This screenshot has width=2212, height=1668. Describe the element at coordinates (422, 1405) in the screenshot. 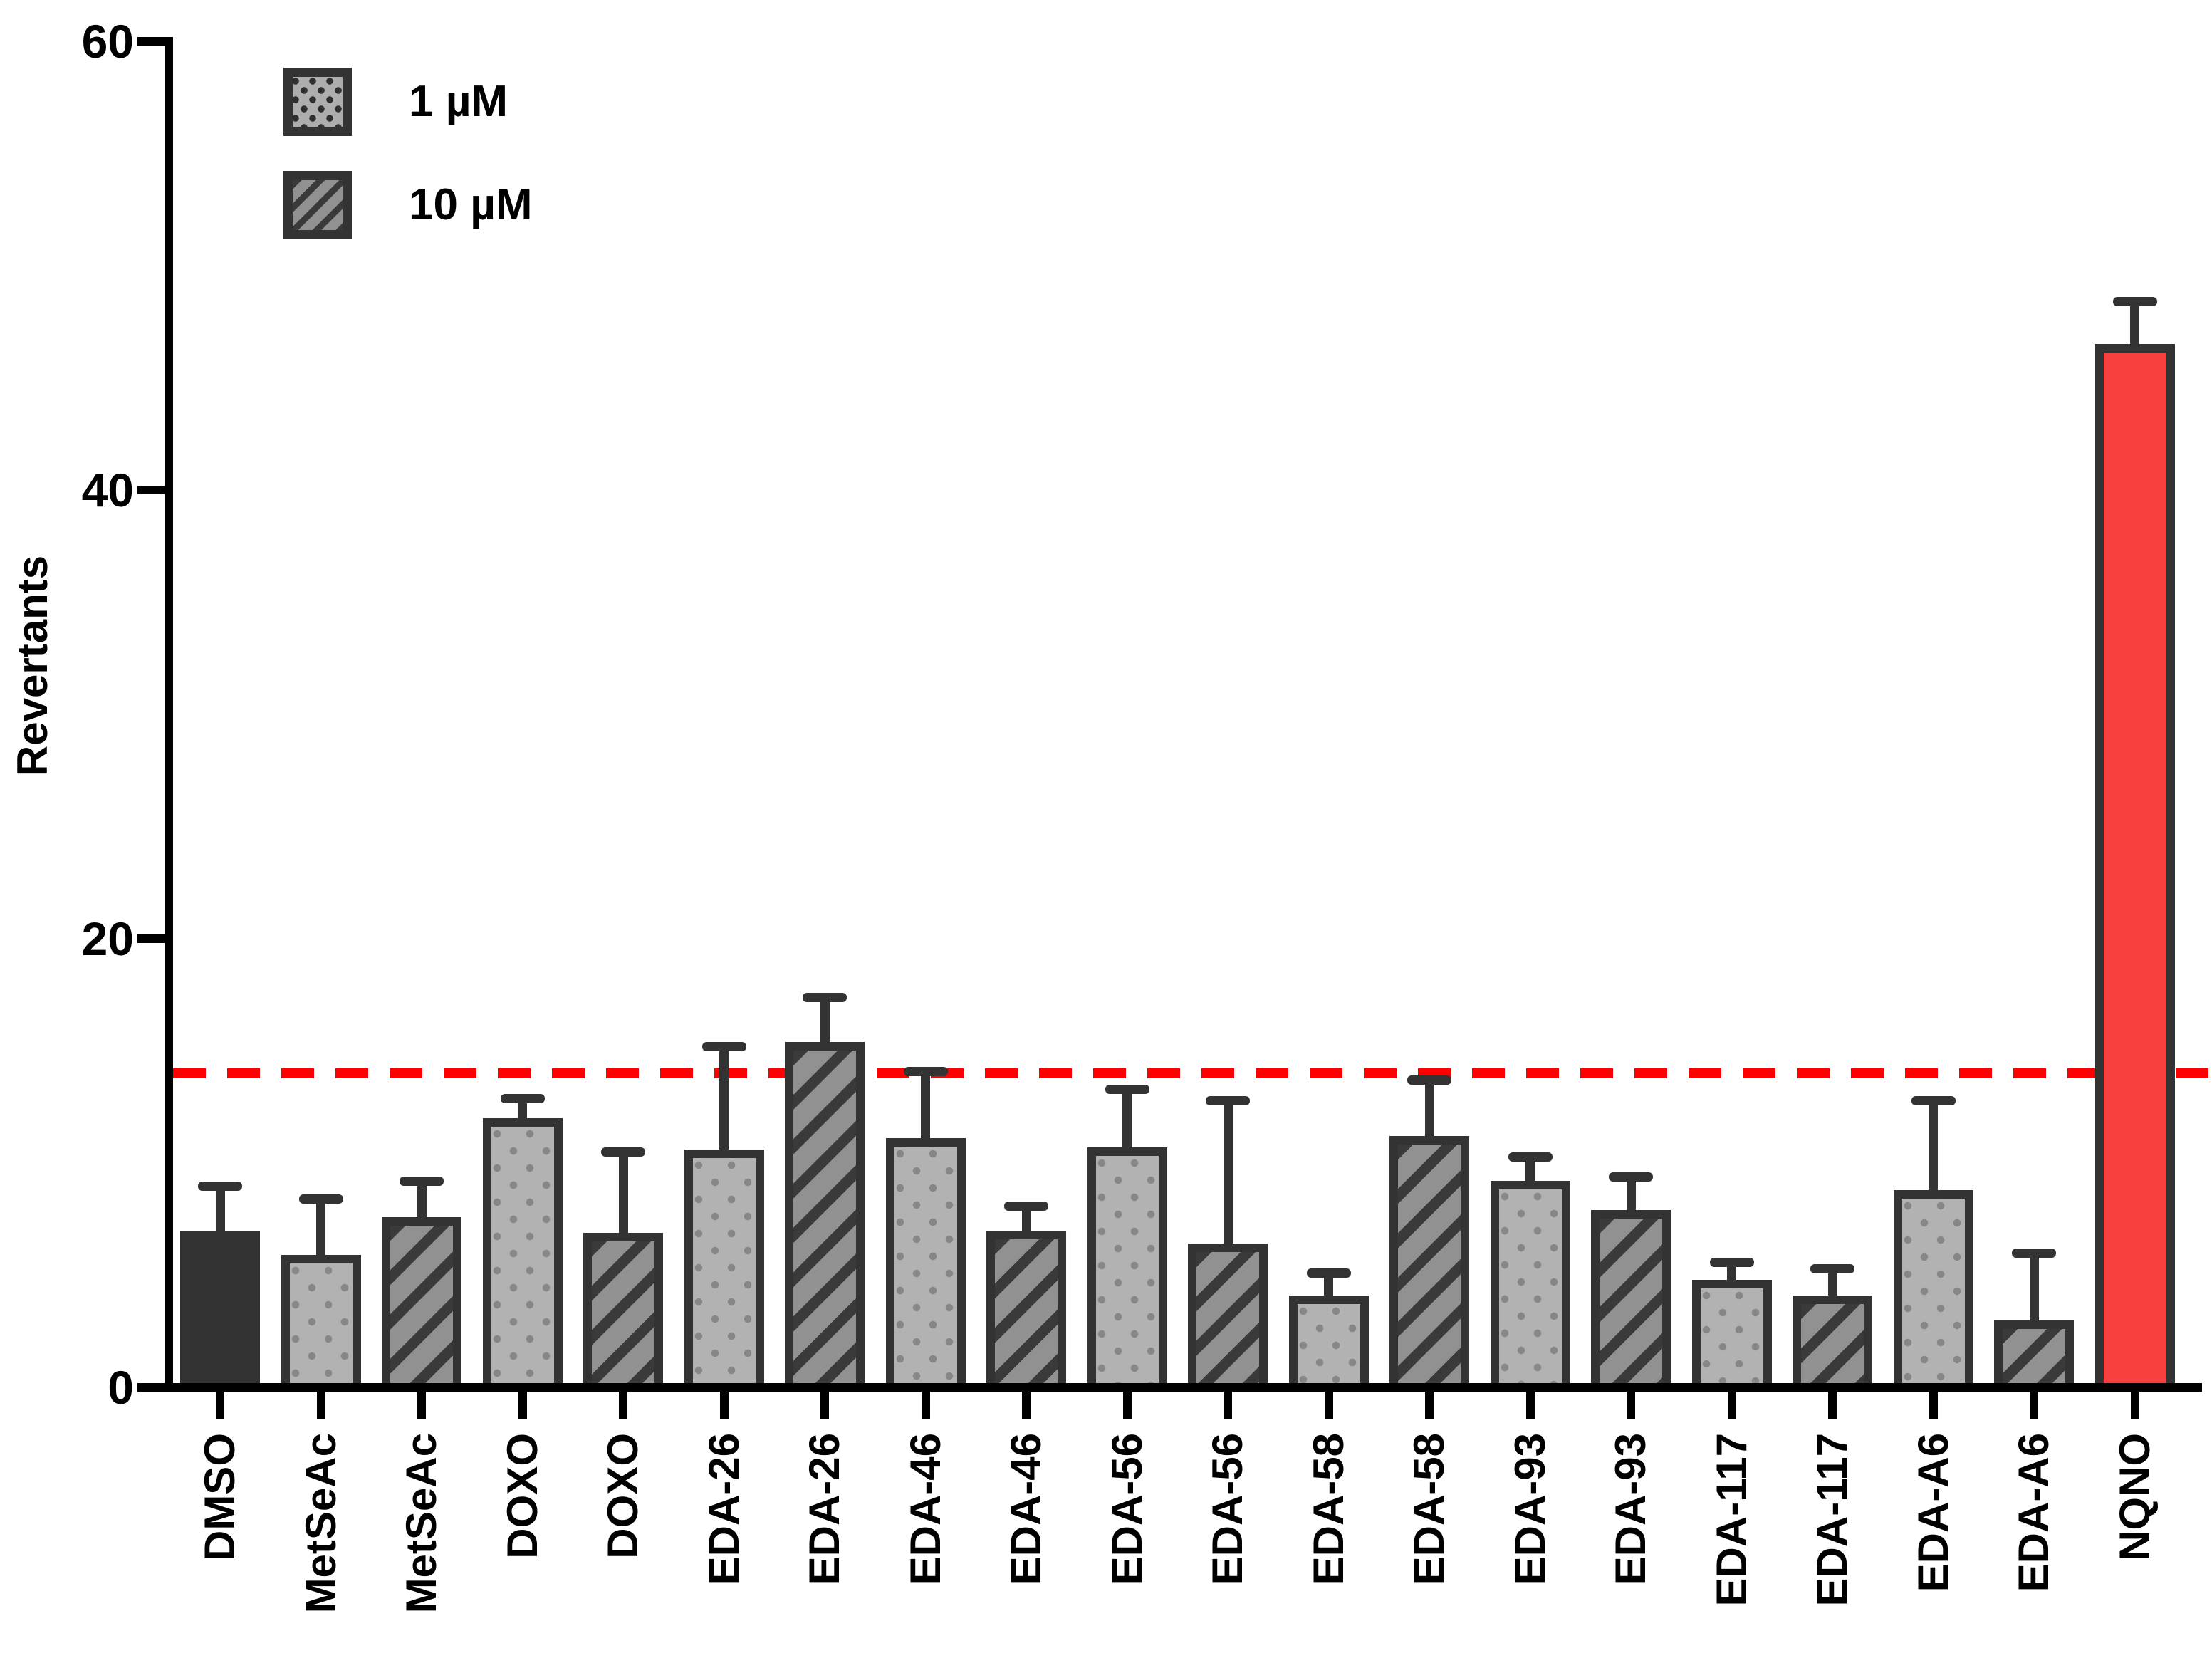

I see `x-tick-MetSeAc` at that location.